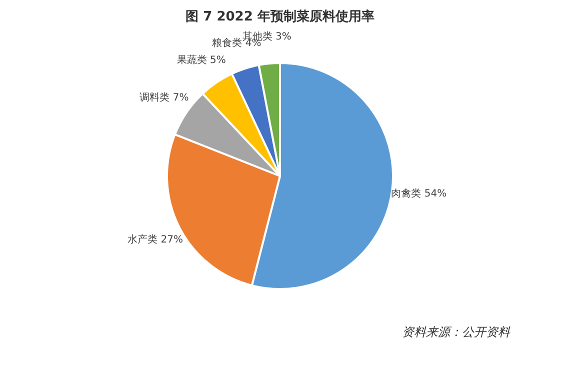  I want to click on slice-label: 果蔬类 5%, so click(201, 60).